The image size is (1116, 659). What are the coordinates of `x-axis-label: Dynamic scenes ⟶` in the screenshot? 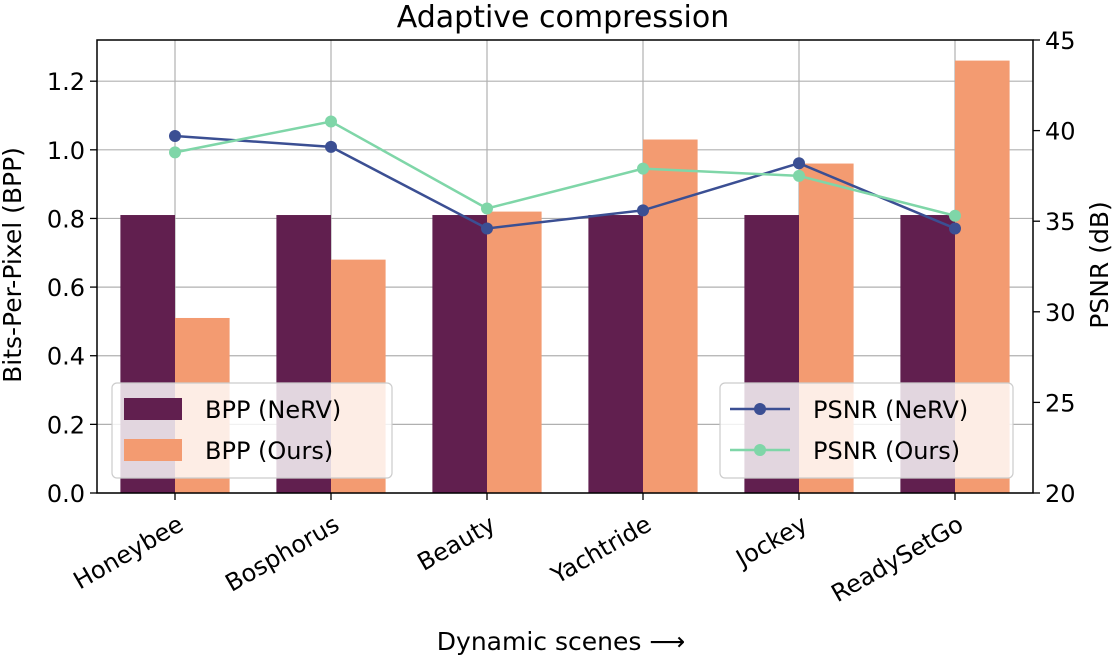 It's located at (561, 641).